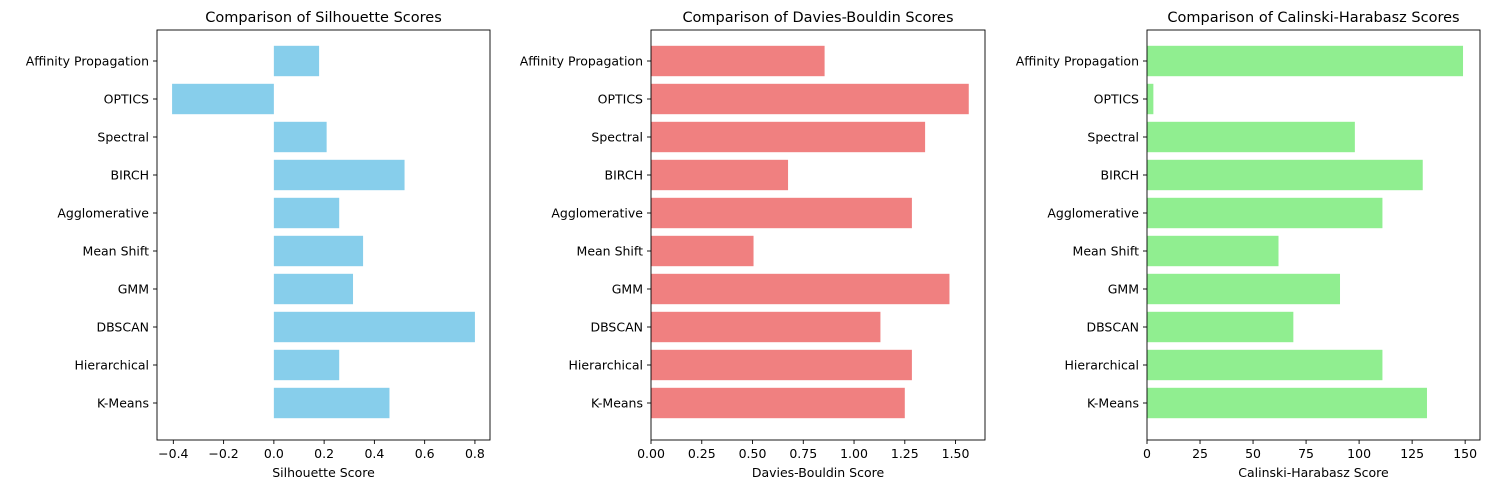 The width and height of the screenshot is (1491, 490). Describe the element at coordinates (817, 18) in the screenshot. I see `chart-title: Comparison of Davies-Bouldin Scores` at that location.